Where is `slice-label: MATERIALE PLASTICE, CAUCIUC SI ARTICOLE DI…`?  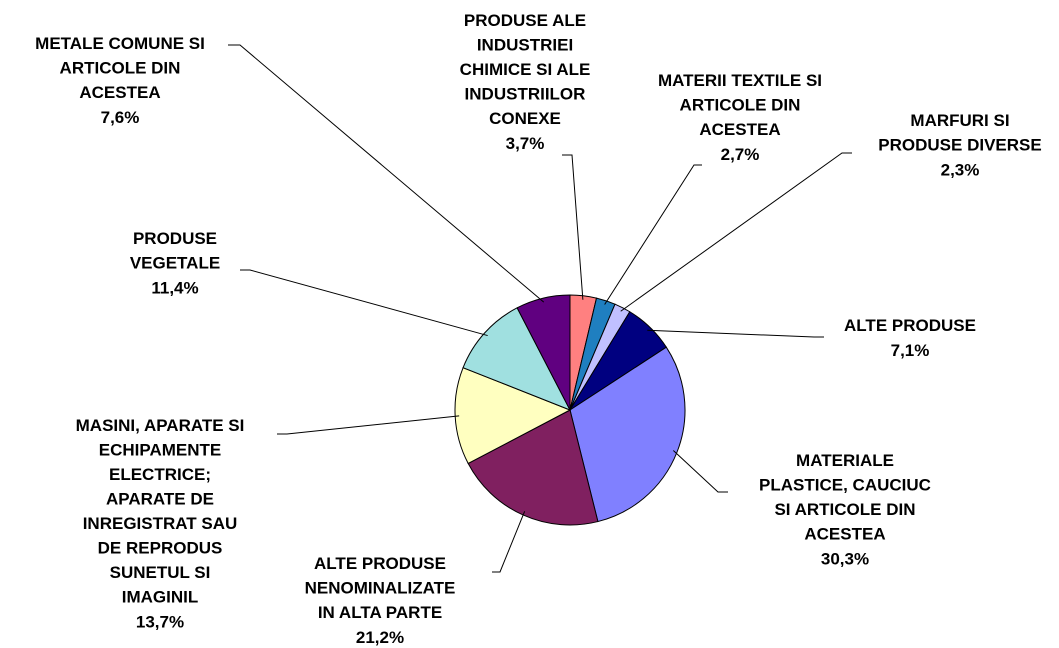 slice-label: MATERIALE PLASTICE, CAUCIUC SI ARTICOLE DI… is located at coordinates (845, 497).